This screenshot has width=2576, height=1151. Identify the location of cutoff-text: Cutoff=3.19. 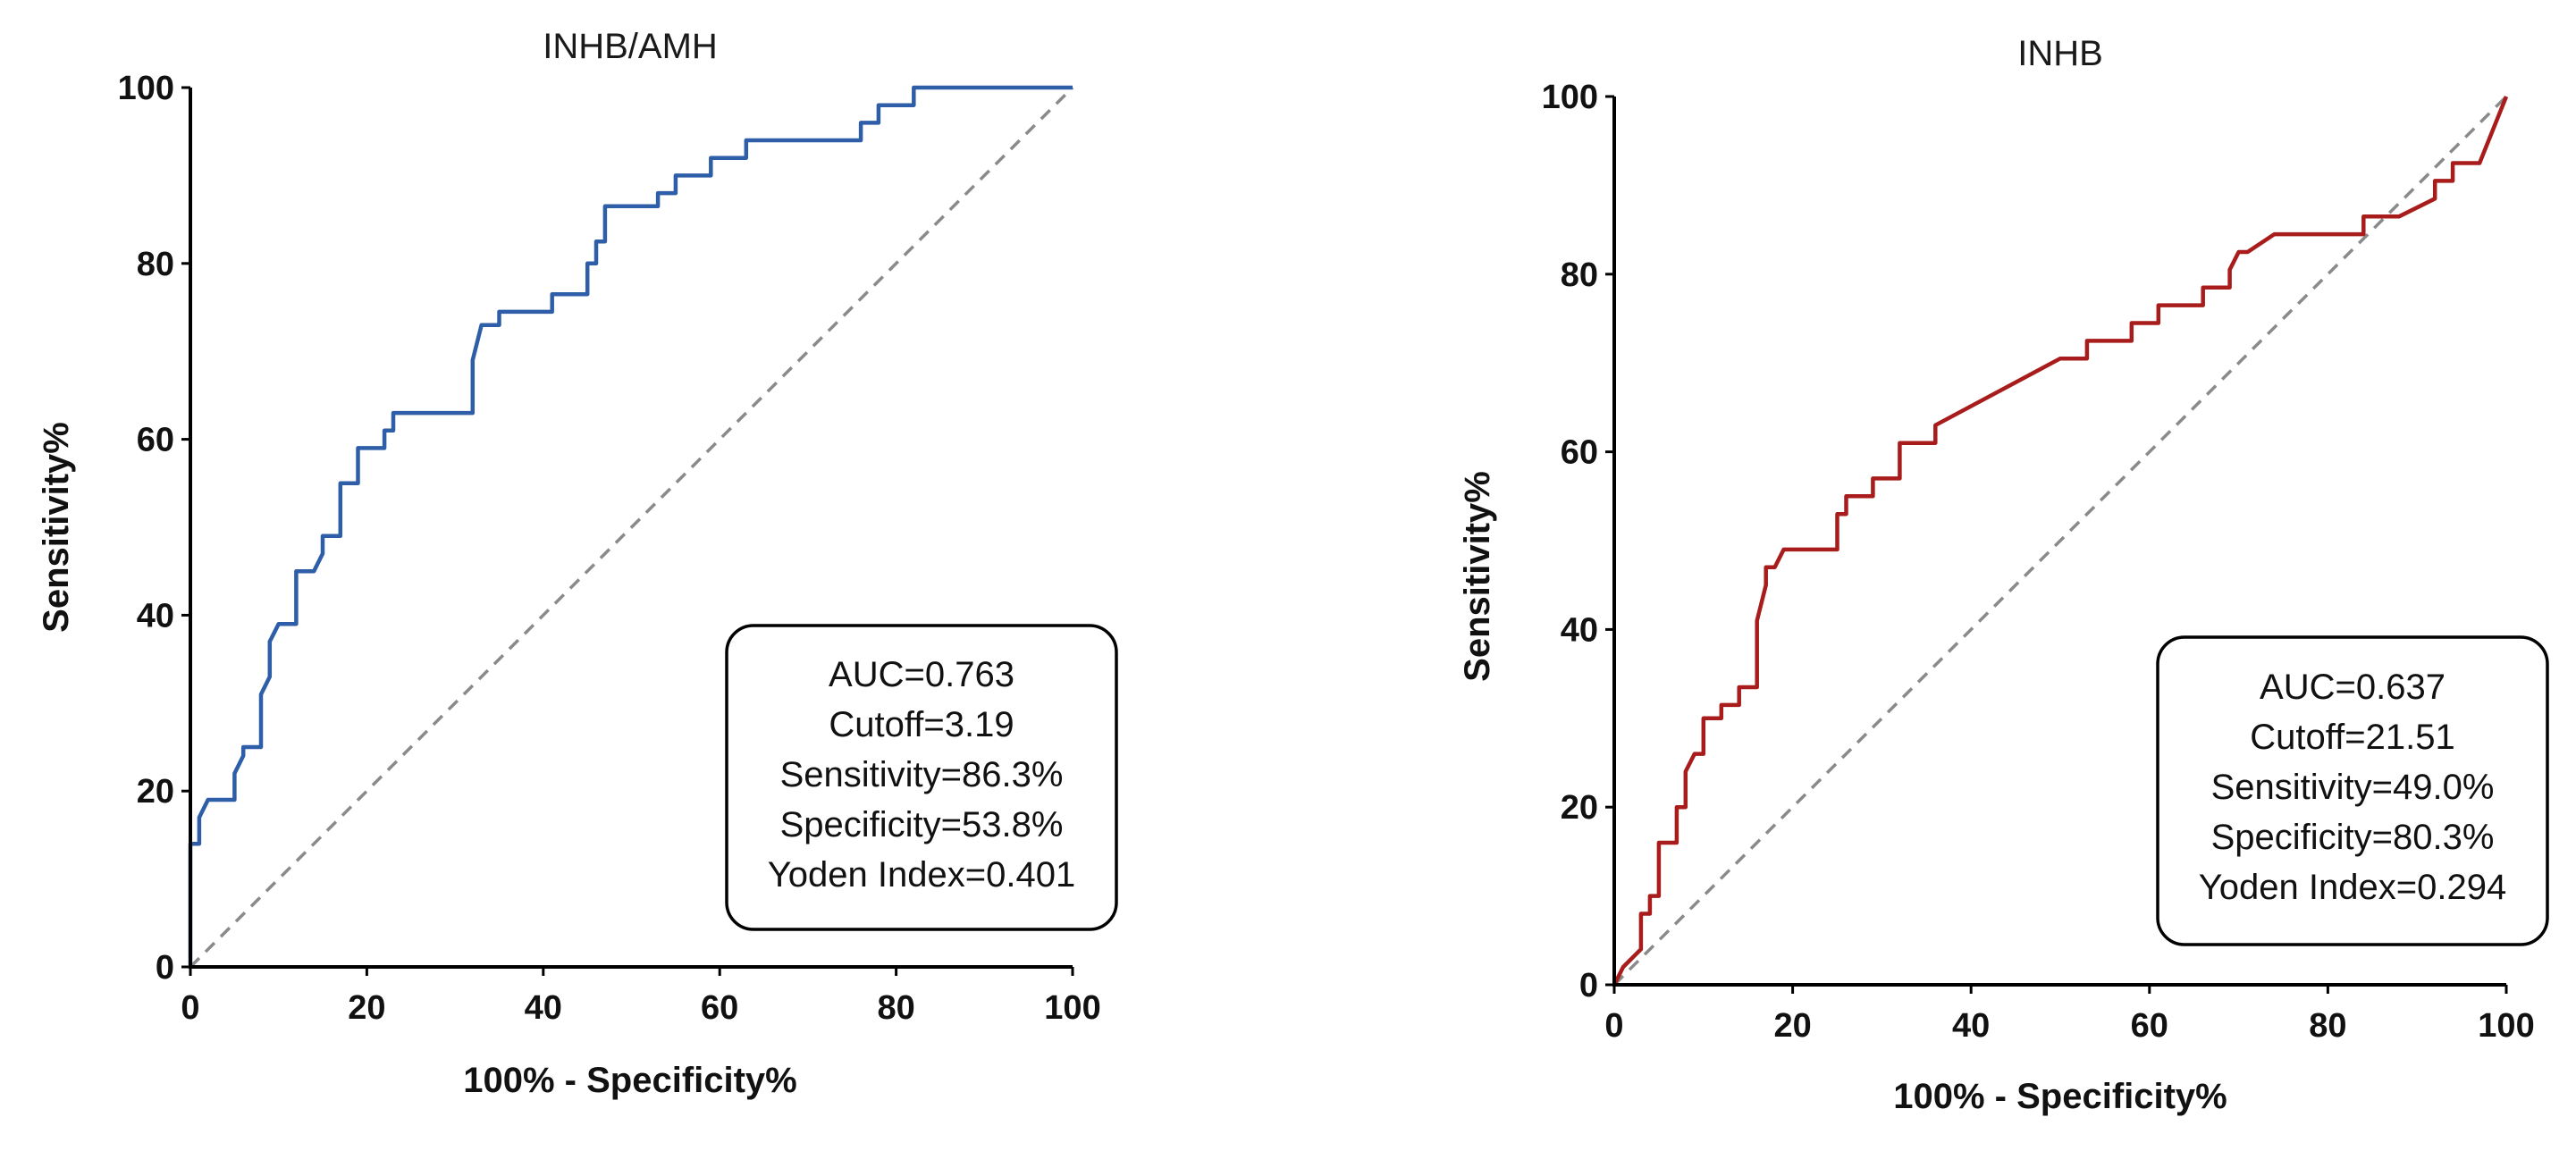
(922, 724).